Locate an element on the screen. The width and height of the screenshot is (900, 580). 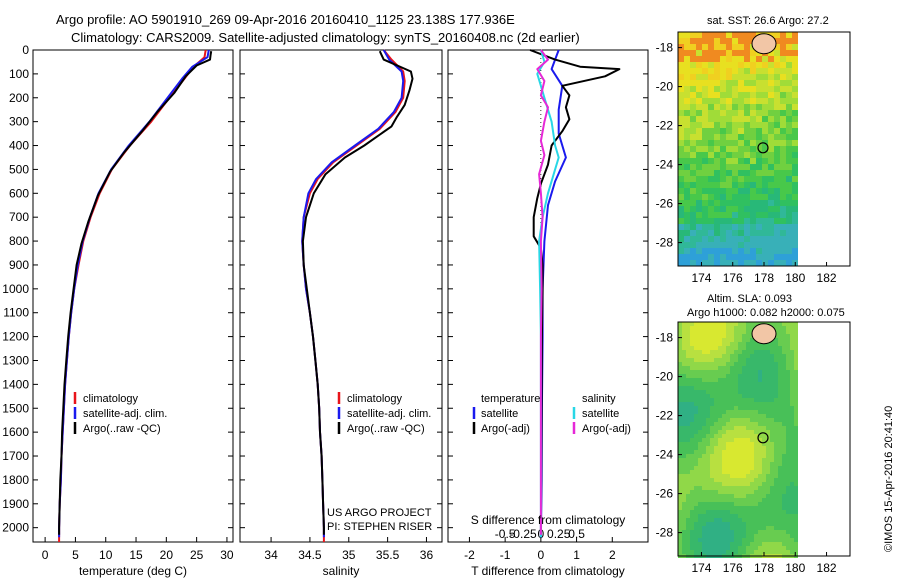
y-tick-label: 200 is located at coordinates (19, 98).